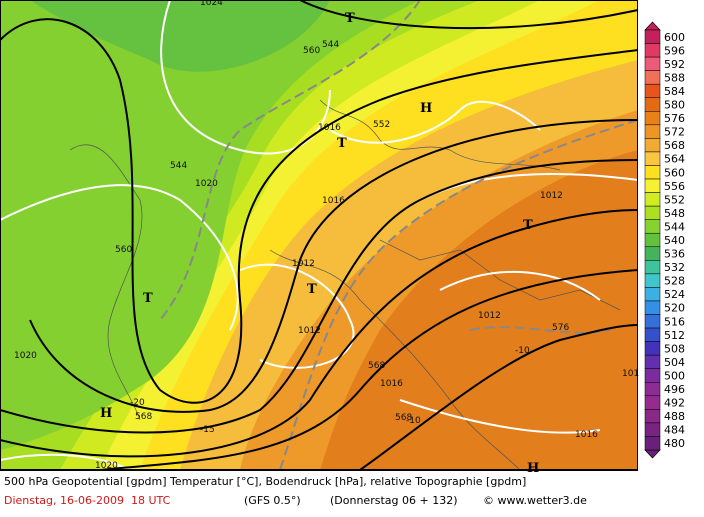 The width and height of the screenshot is (704, 517). What do you see at coordinates (674, 403) in the screenshot?
I see `colorbar-label: 492` at bounding box center [674, 403].